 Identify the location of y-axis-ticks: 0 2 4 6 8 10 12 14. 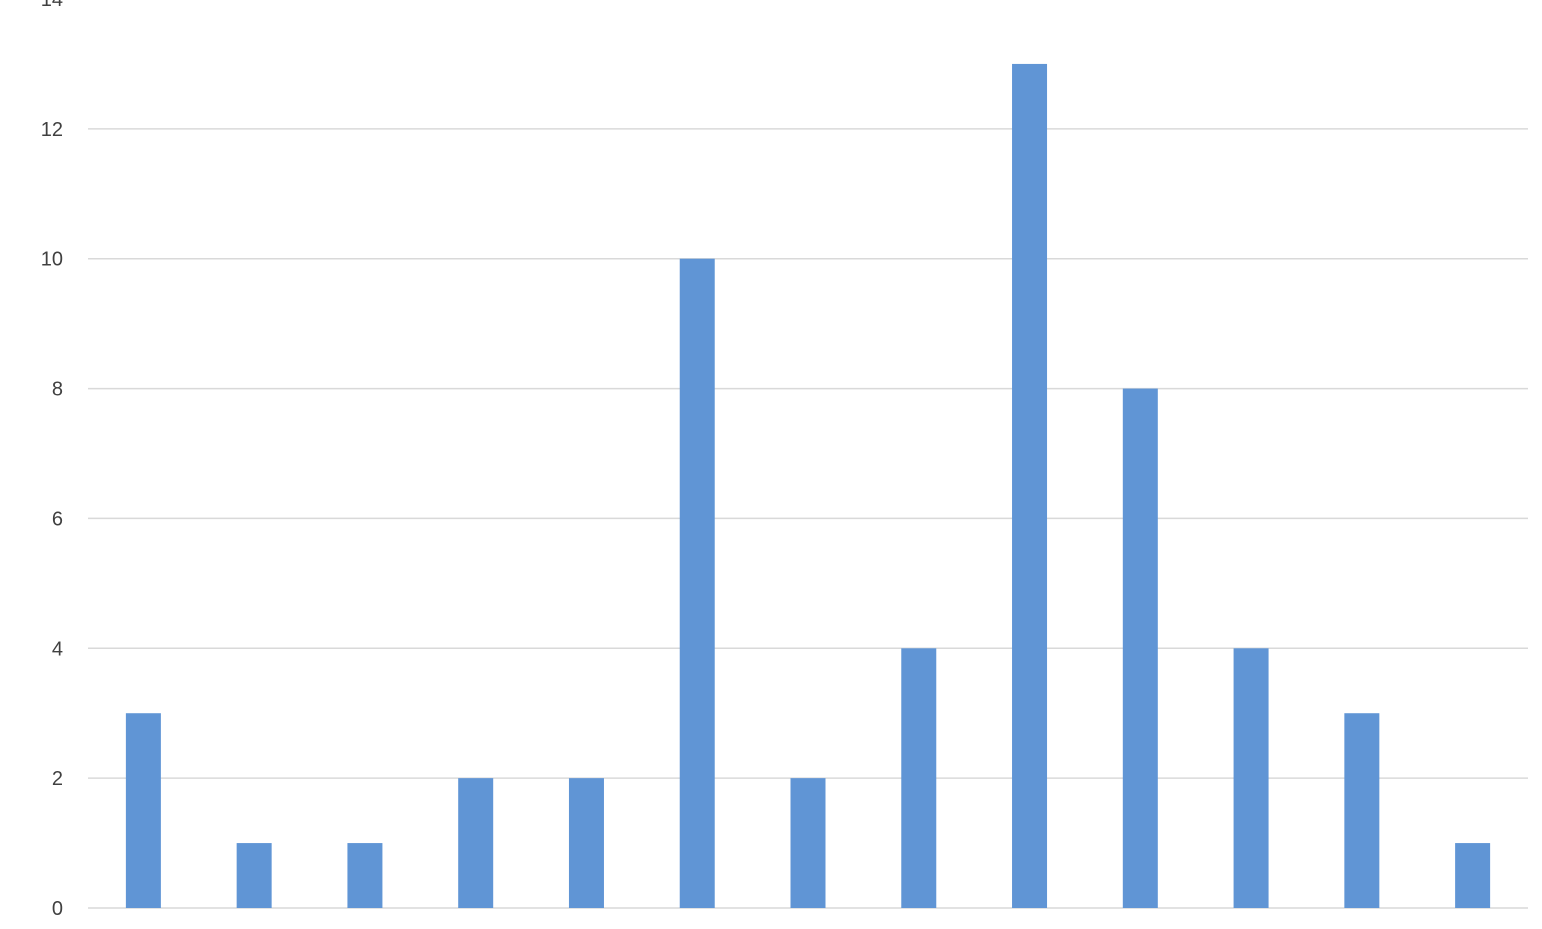
(52, 460).